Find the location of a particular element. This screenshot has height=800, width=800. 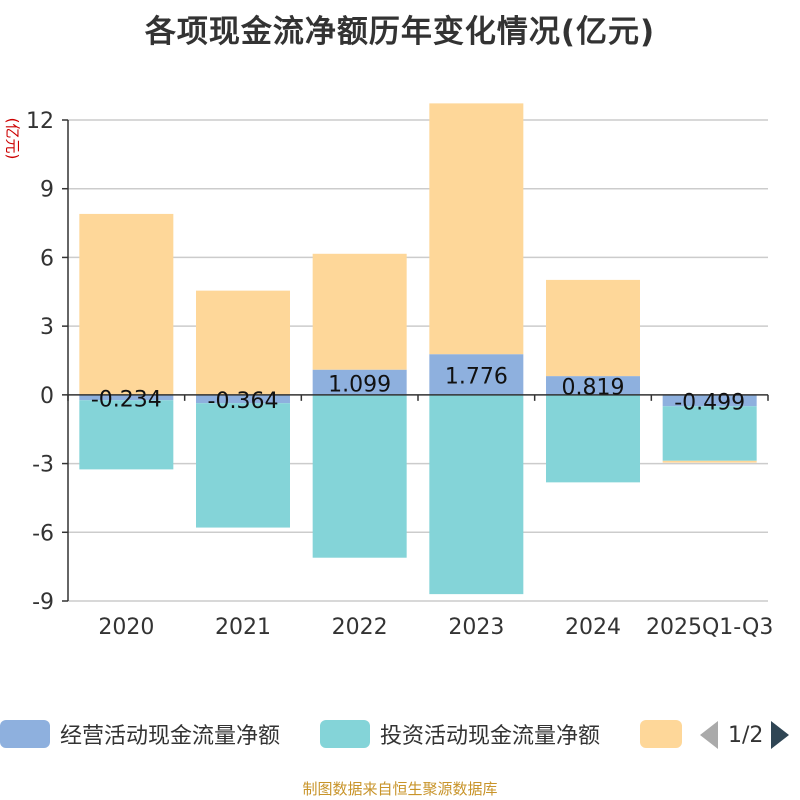

y-tick-label: 0 is located at coordinates (47, 396).